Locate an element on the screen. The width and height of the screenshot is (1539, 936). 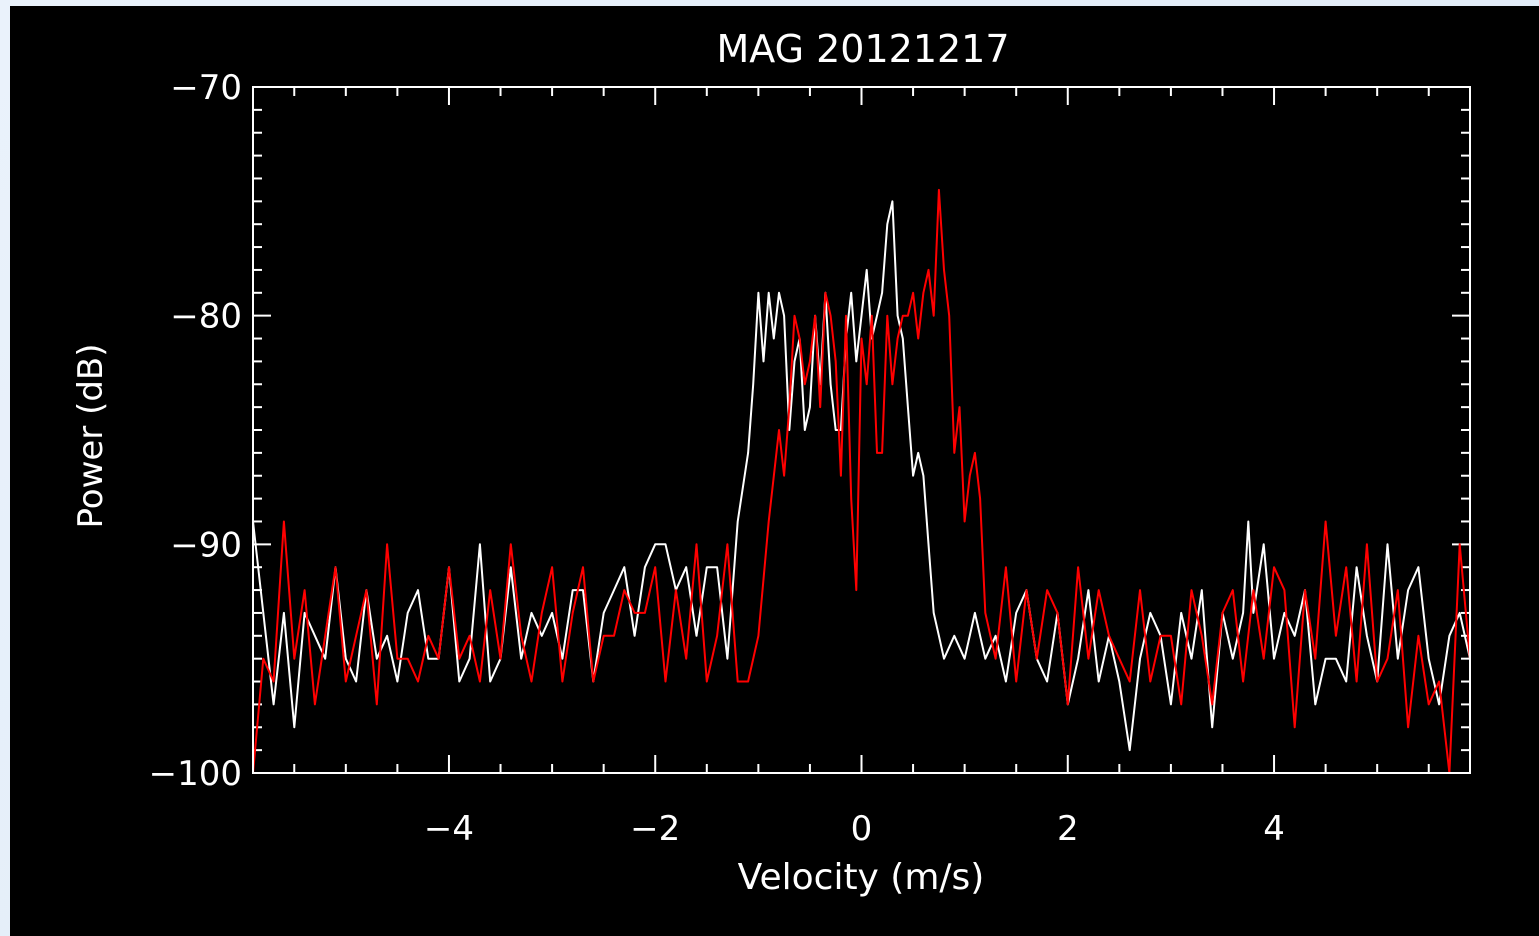
y-axis-label: Power (dB) is located at coordinates (91, 435).